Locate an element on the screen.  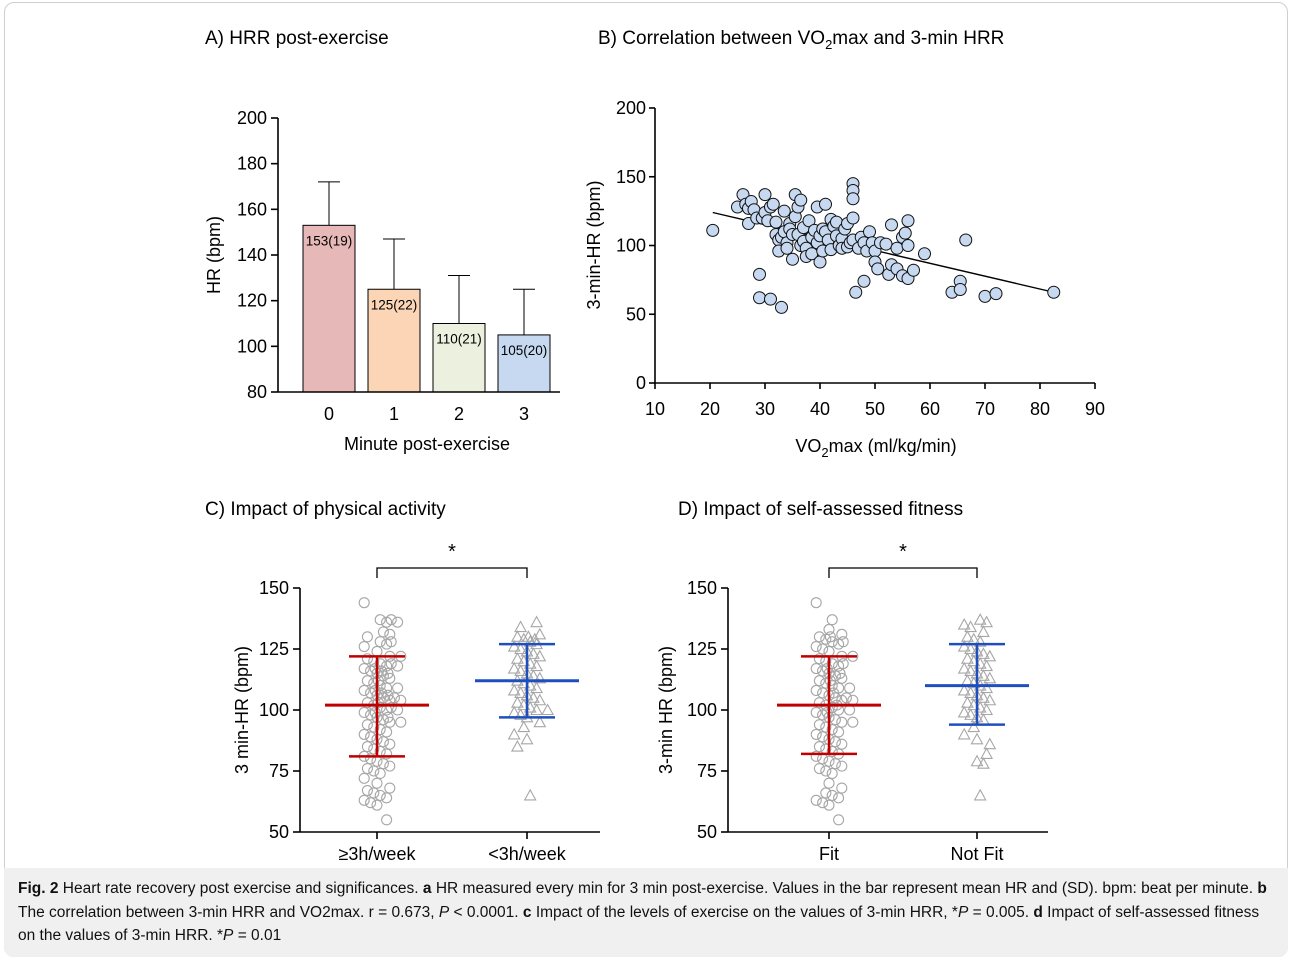
bar-data-label: 153(19) is located at coordinates (329, 240).